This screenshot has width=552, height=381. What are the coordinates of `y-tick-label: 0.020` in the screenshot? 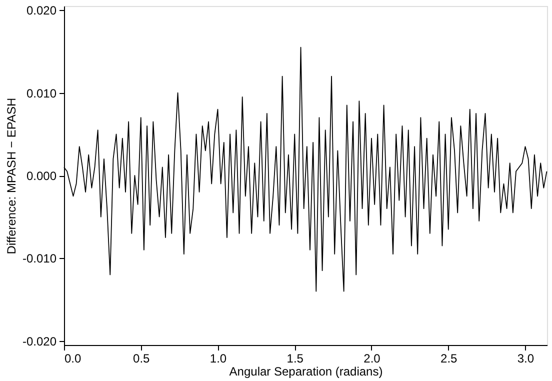 It's located at (41, 11).